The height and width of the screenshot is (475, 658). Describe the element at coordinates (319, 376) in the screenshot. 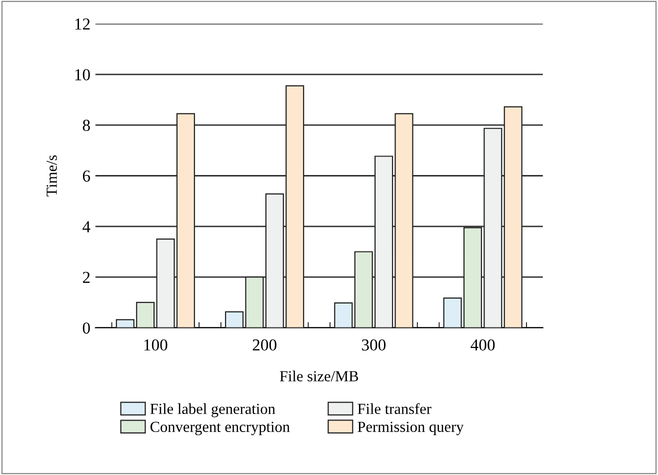

I see `x-axis-title: File size/MB` at that location.